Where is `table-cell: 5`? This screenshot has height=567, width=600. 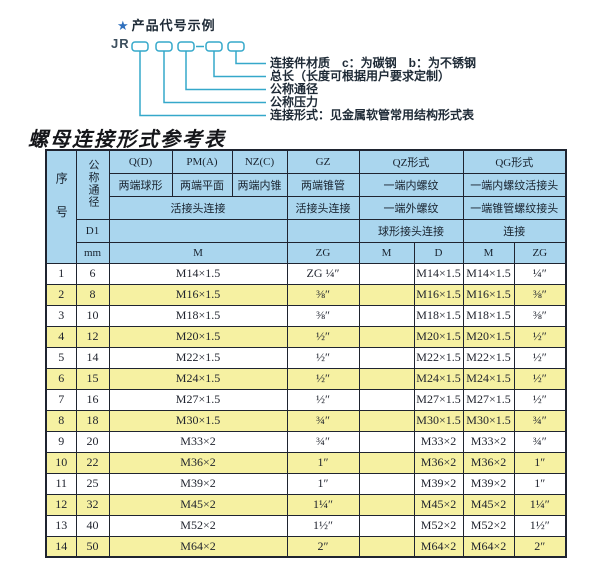 table-cell: 5 is located at coordinates (61, 357).